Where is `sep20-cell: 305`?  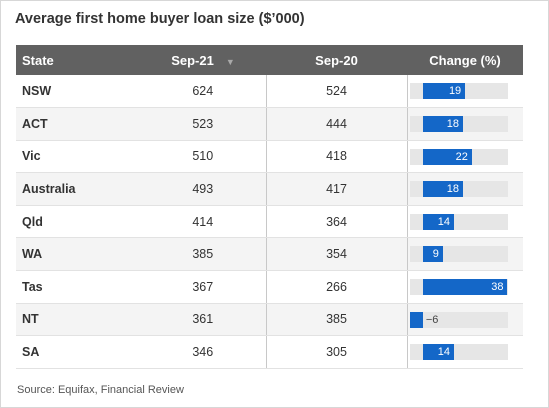
sep20-cell: 305 is located at coordinates (337, 352).